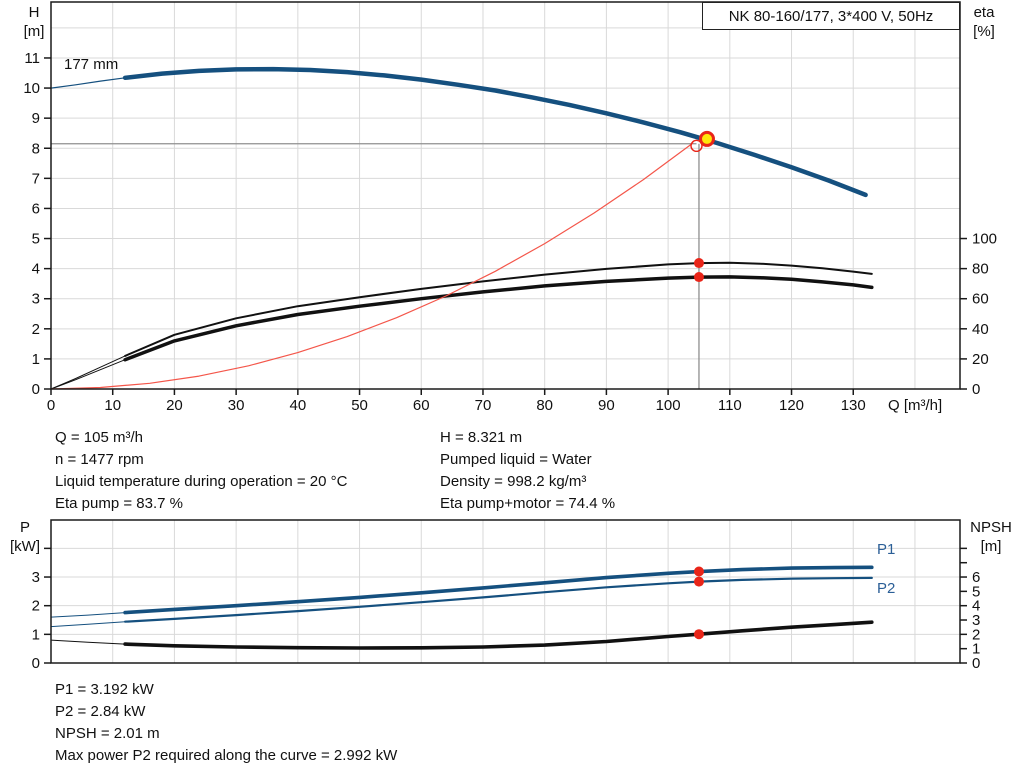 The height and width of the screenshot is (781, 1024). I want to click on y-left-tick-label: 6, so click(36, 208).